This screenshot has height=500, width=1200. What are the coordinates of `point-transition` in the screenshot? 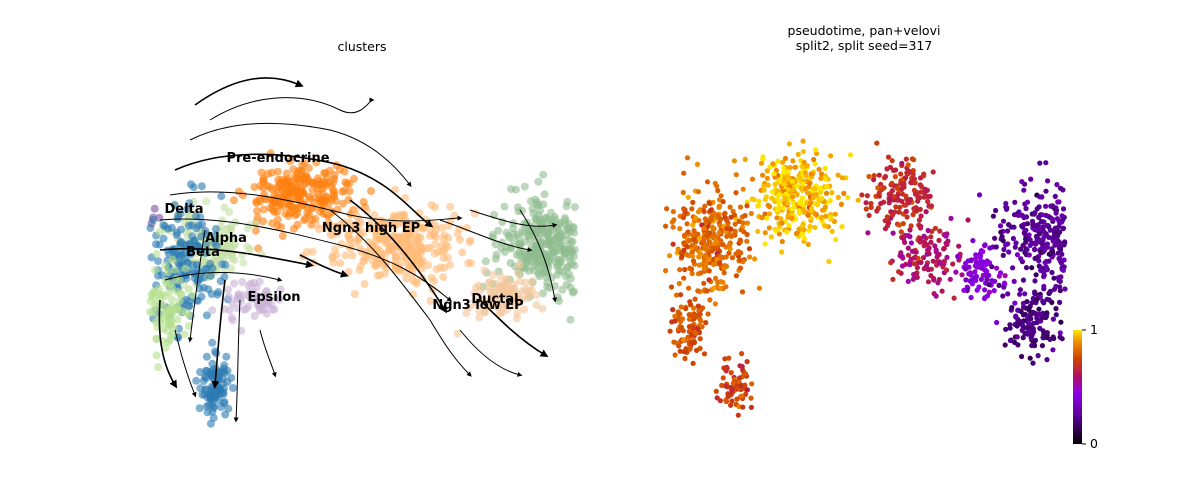 It's located at (975, 272).